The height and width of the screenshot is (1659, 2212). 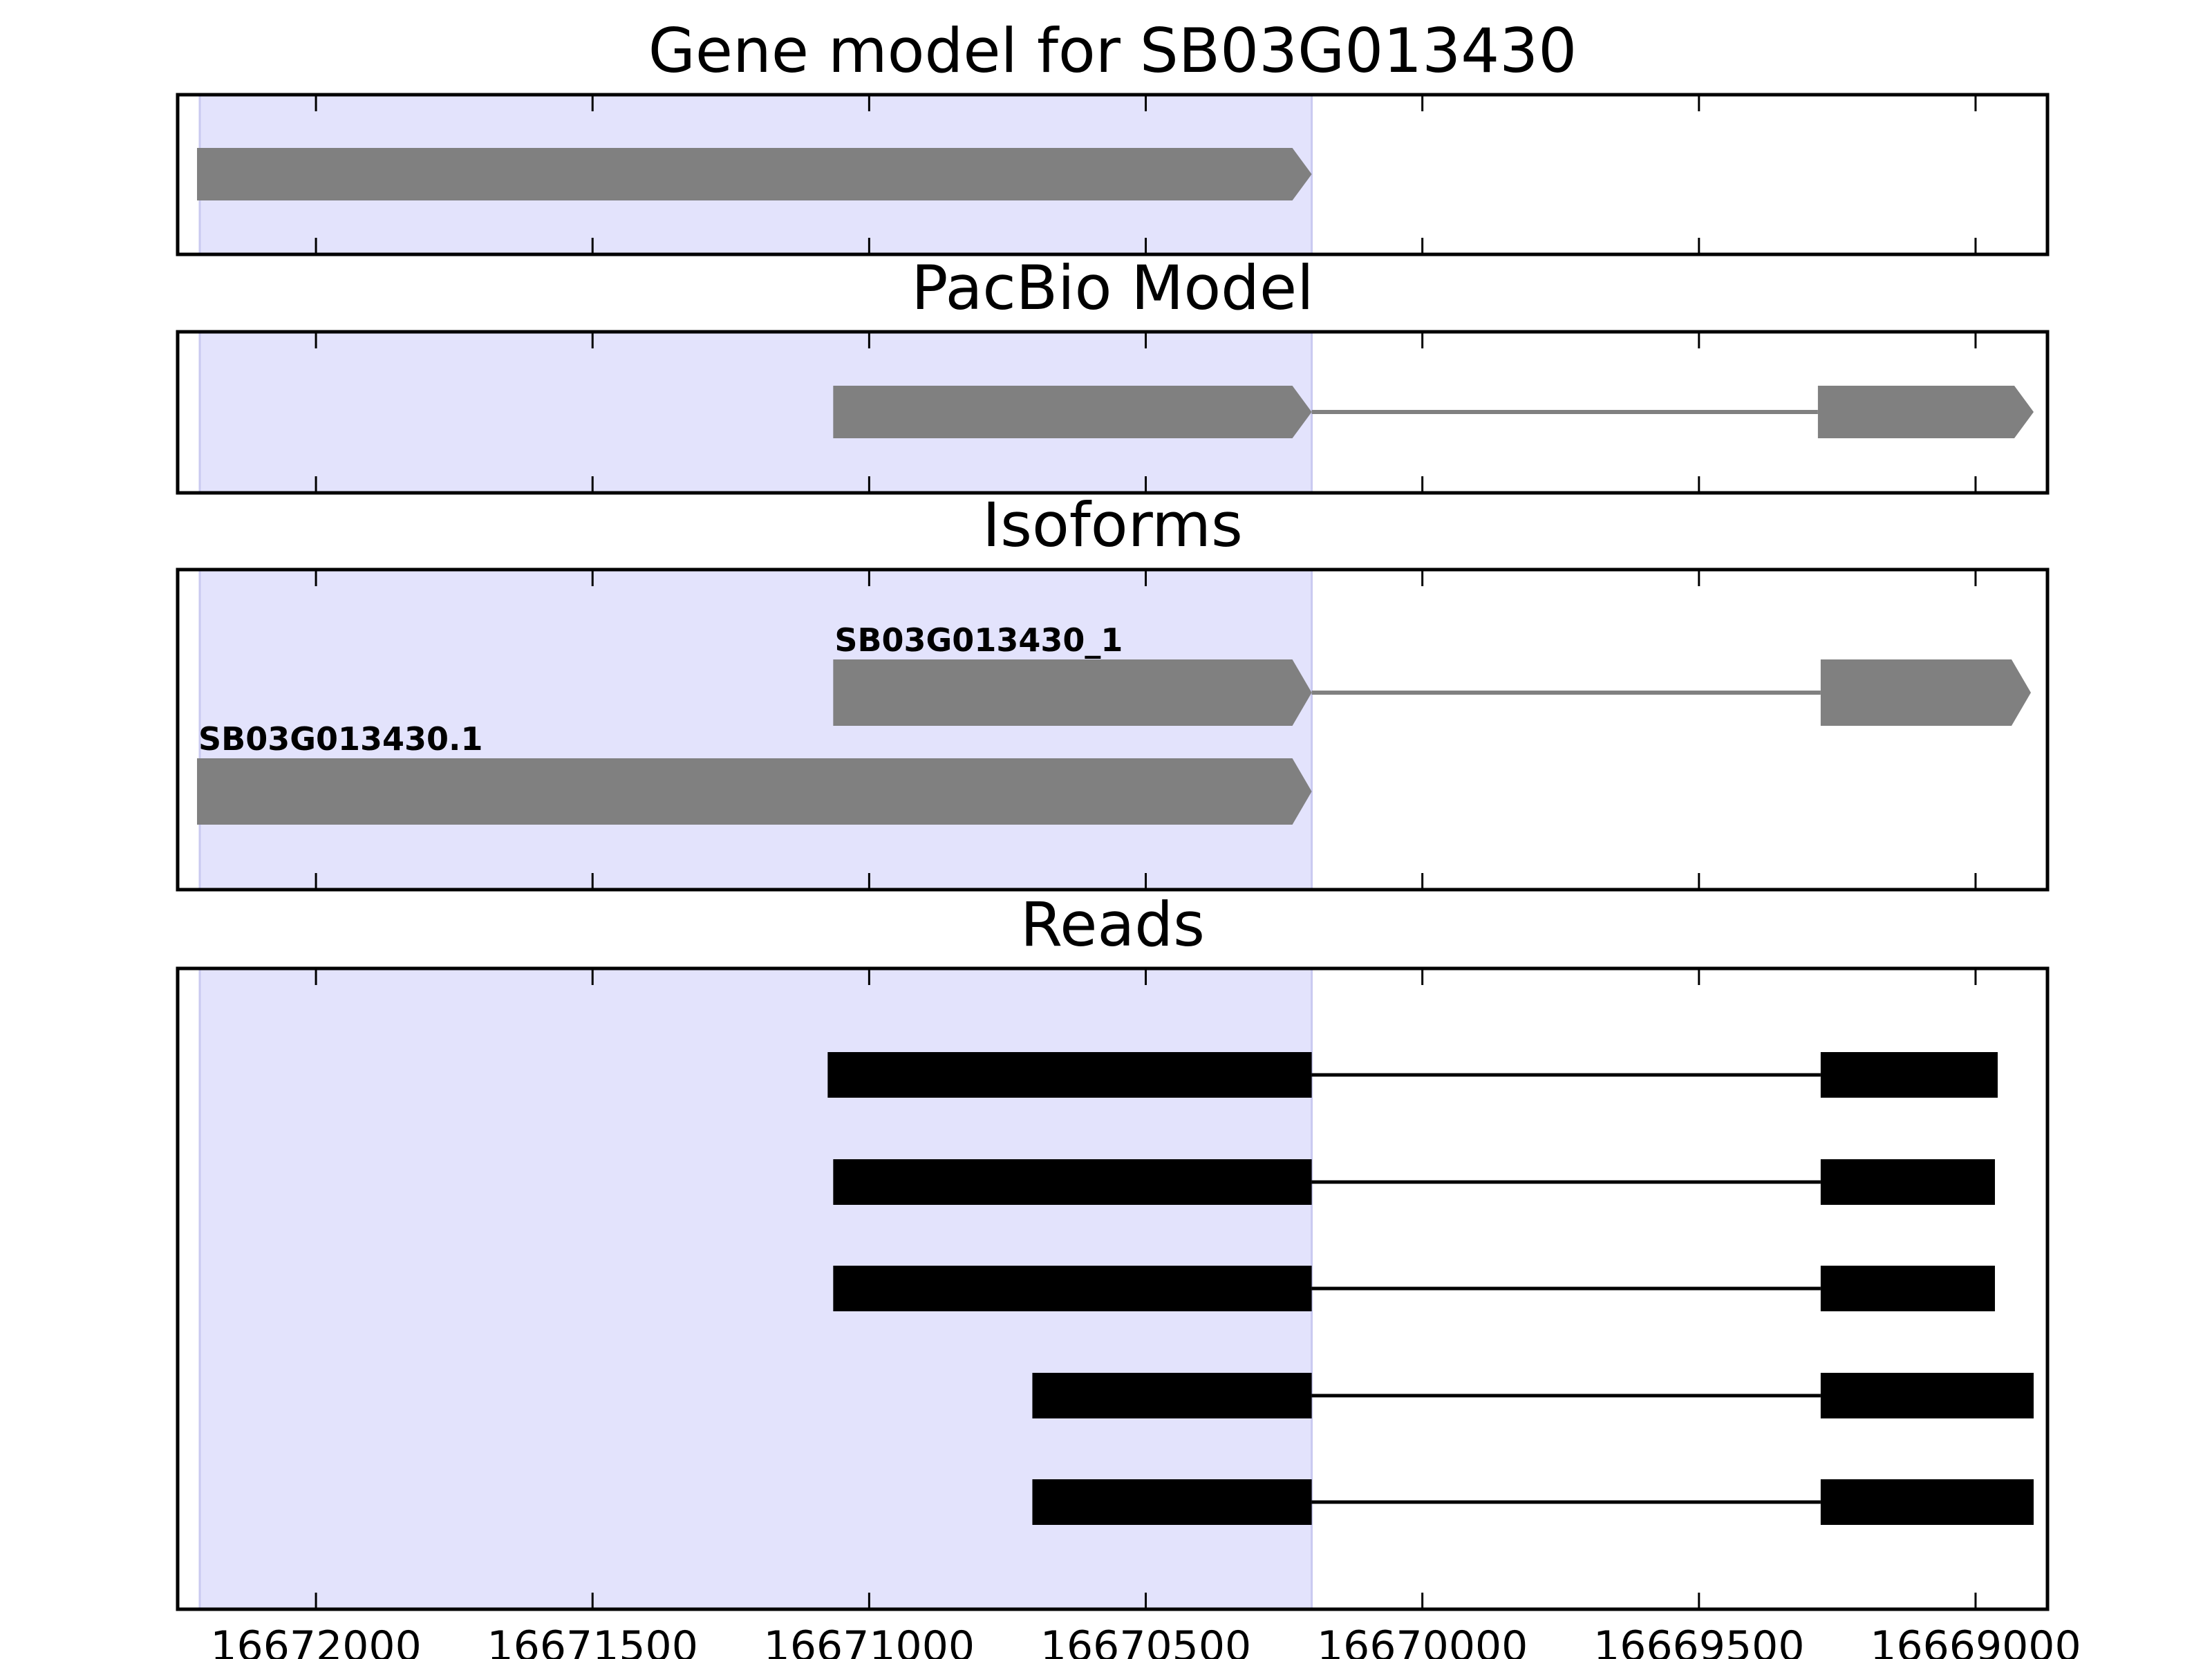 I want to click on highlight-region, so click(x=756, y=730).